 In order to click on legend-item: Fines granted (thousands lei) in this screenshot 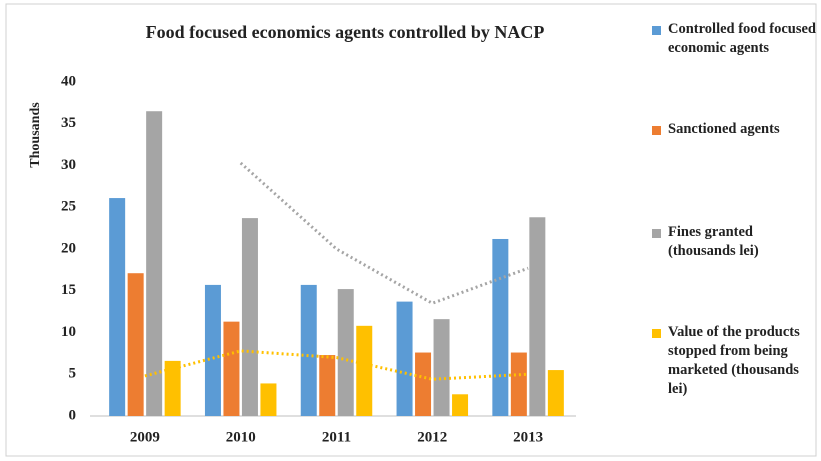, I will do `click(735, 242)`.